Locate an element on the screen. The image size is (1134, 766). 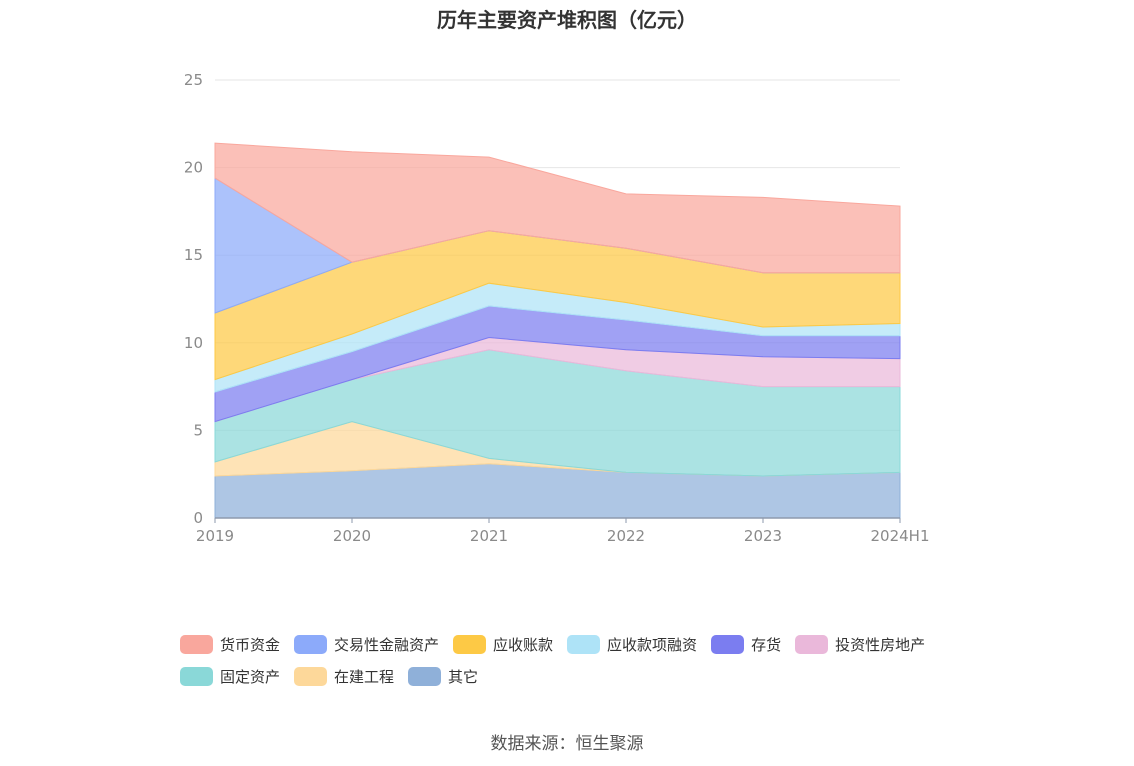
legend-label: 应收款项融资 is located at coordinates (652, 644).